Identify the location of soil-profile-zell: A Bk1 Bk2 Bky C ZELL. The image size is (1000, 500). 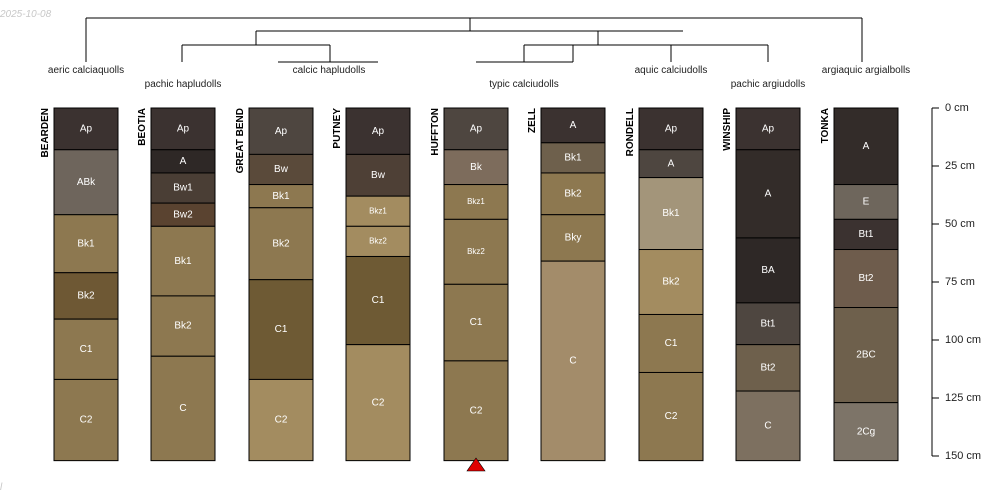
(566, 284).